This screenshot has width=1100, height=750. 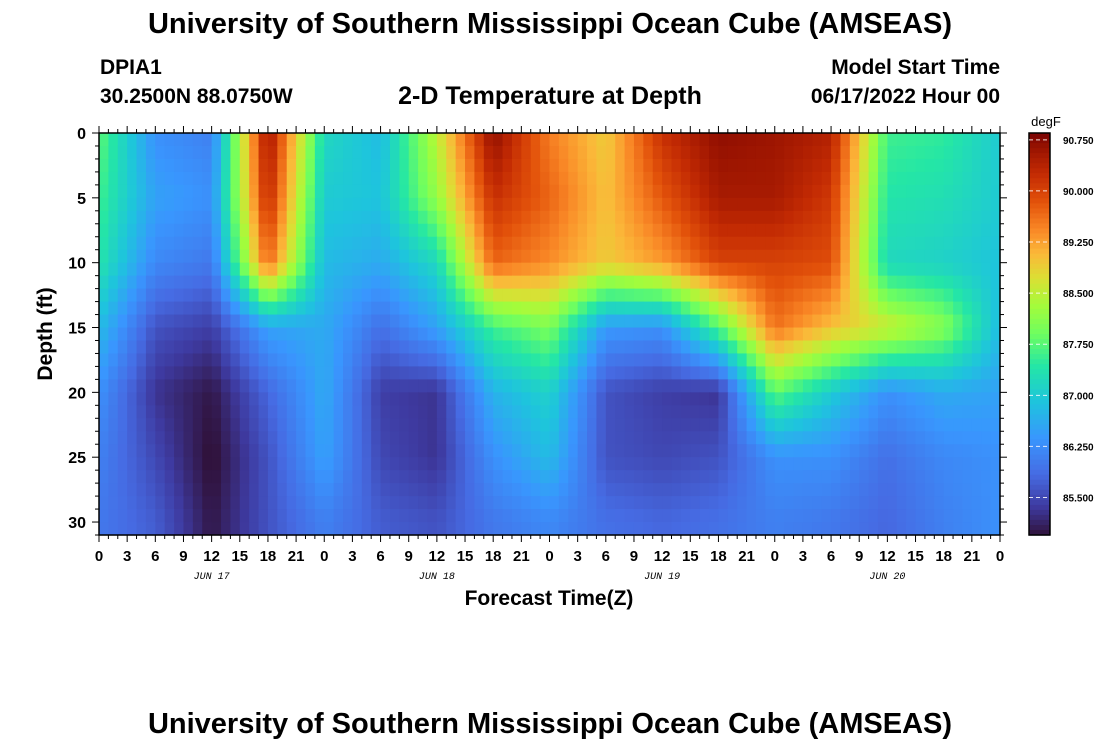 What do you see at coordinates (437, 577) in the screenshot?
I see `day-label: JUN 18` at bounding box center [437, 577].